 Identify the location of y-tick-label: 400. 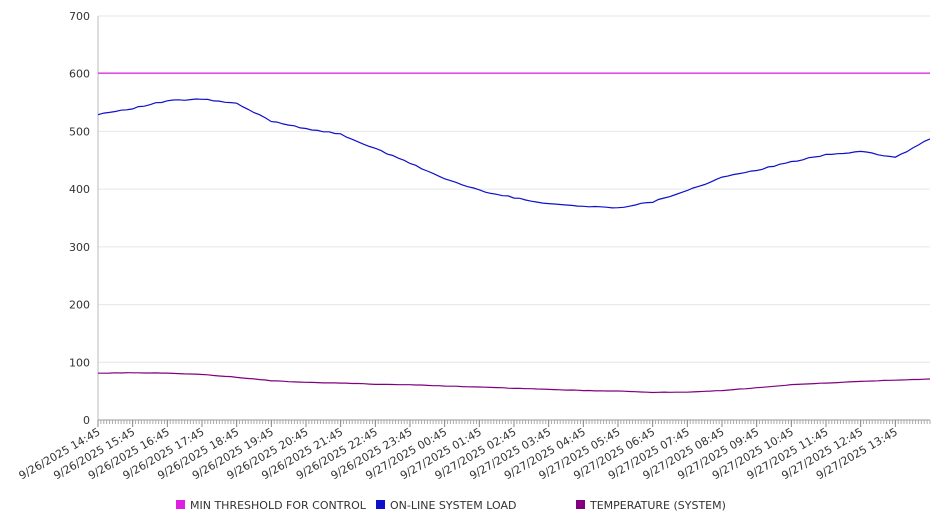
(79, 189).